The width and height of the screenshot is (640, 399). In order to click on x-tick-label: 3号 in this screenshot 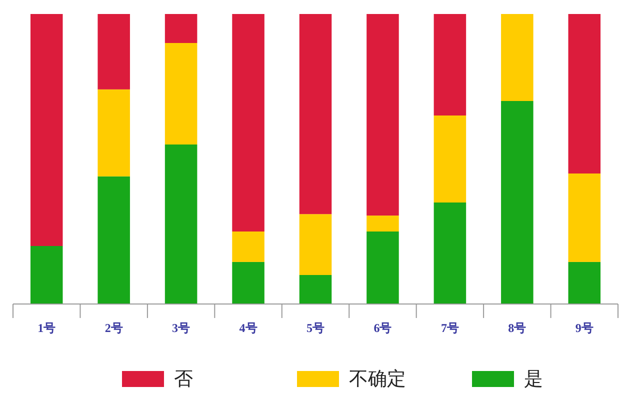, I will do `click(181, 328)`.